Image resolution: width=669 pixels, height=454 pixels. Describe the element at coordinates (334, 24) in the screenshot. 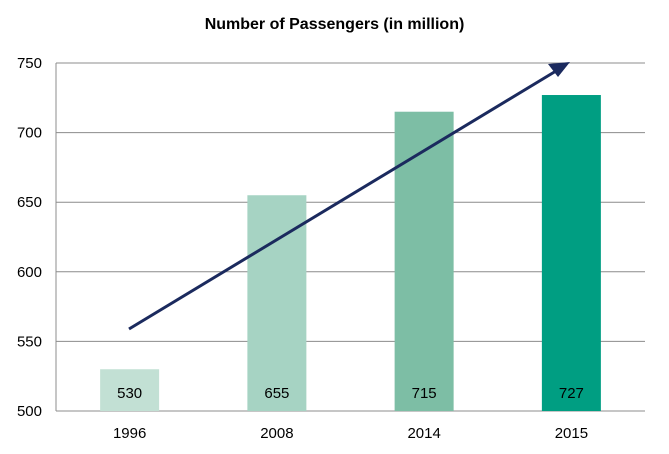

I see `chart-title: Number of Passengers (in million)` at that location.